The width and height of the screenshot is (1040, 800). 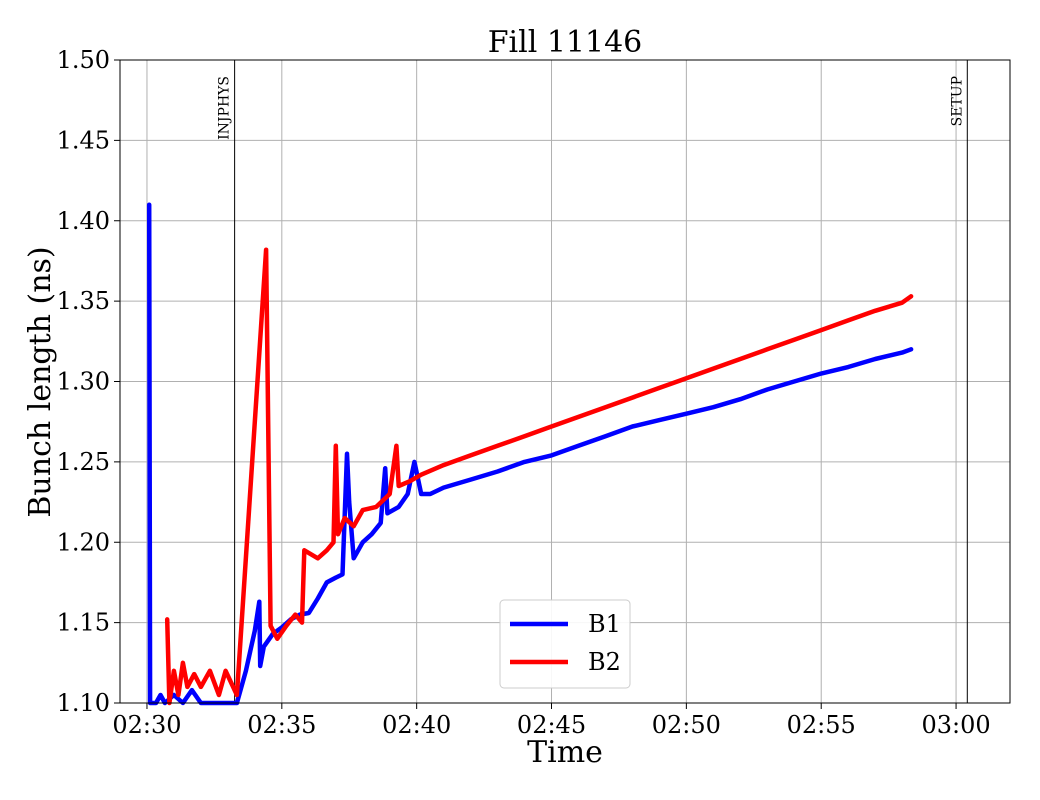 What do you see at coordinates (40, 381) in the screenshot?
I see `y-axis-label: Bunch length (ns)` at bounding box center [40, 381].